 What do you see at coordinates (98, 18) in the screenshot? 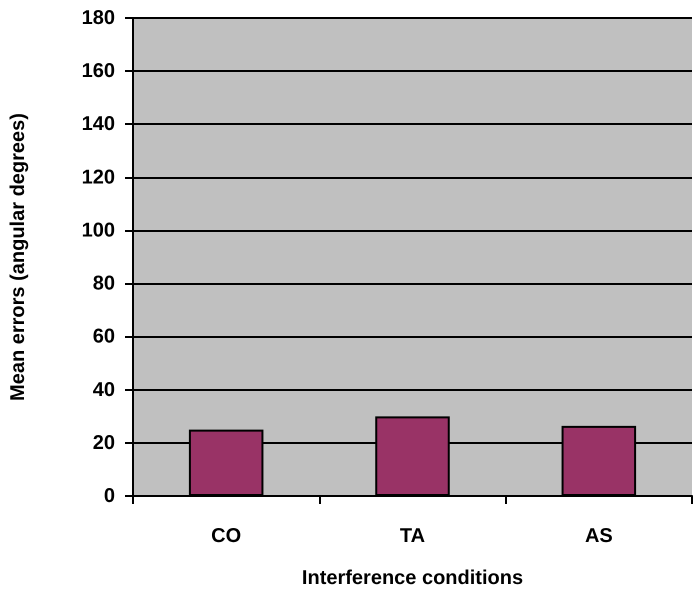
I see `y-tick-label: 180` at bounding box center [98, 18].